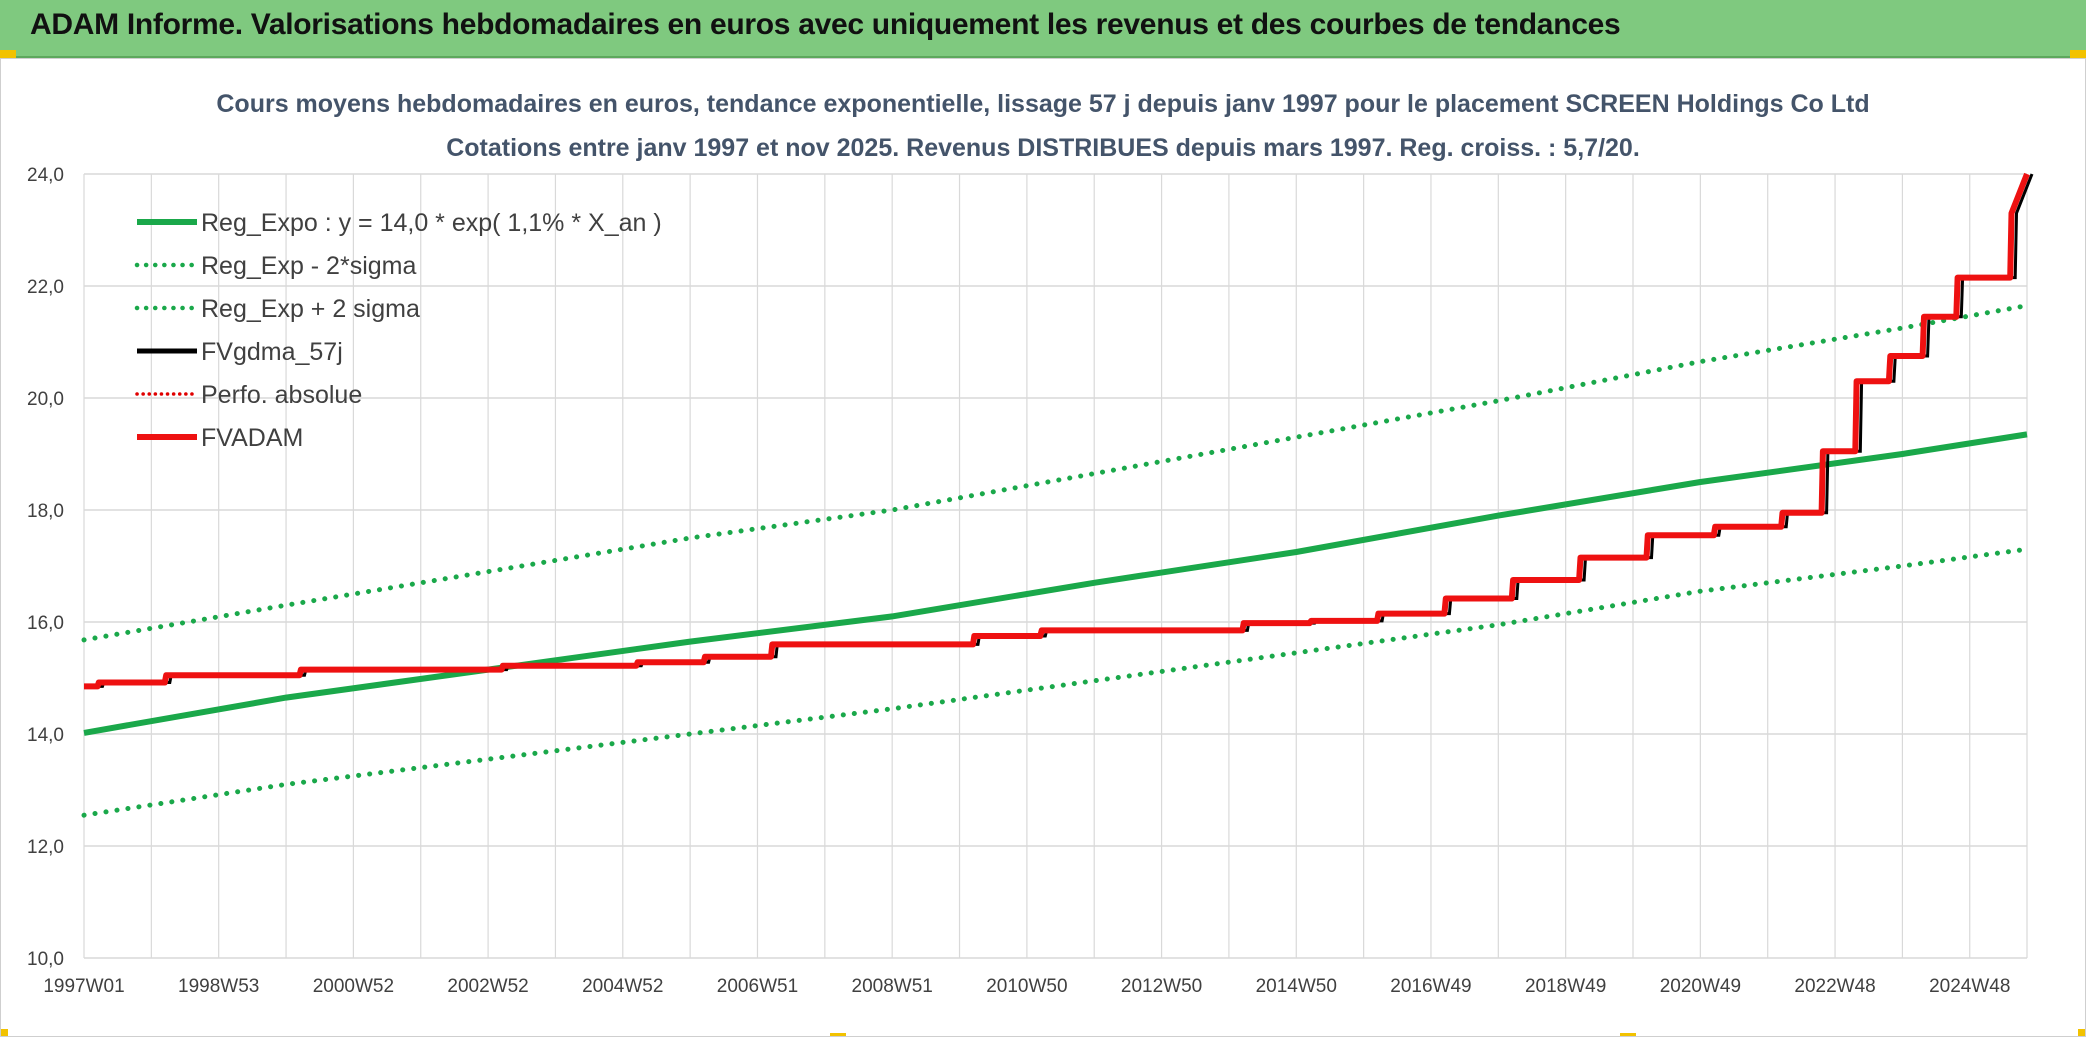  I want to click on y-tick-label: 14,0, so click(45, 735).